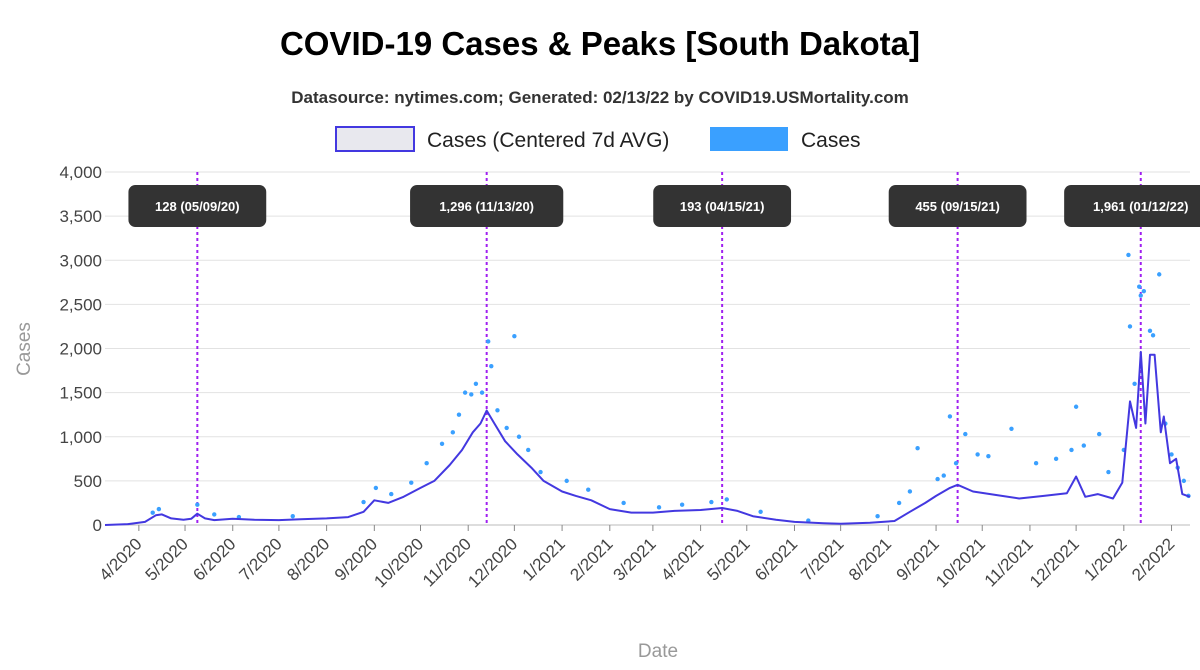 Image resolution: width=1200 pixels, height=670 pixels. What do you see at coordinates (80, 304) in the screenshot?
I see `y-tick-label: 2,500` at bounding box center [80, 304].